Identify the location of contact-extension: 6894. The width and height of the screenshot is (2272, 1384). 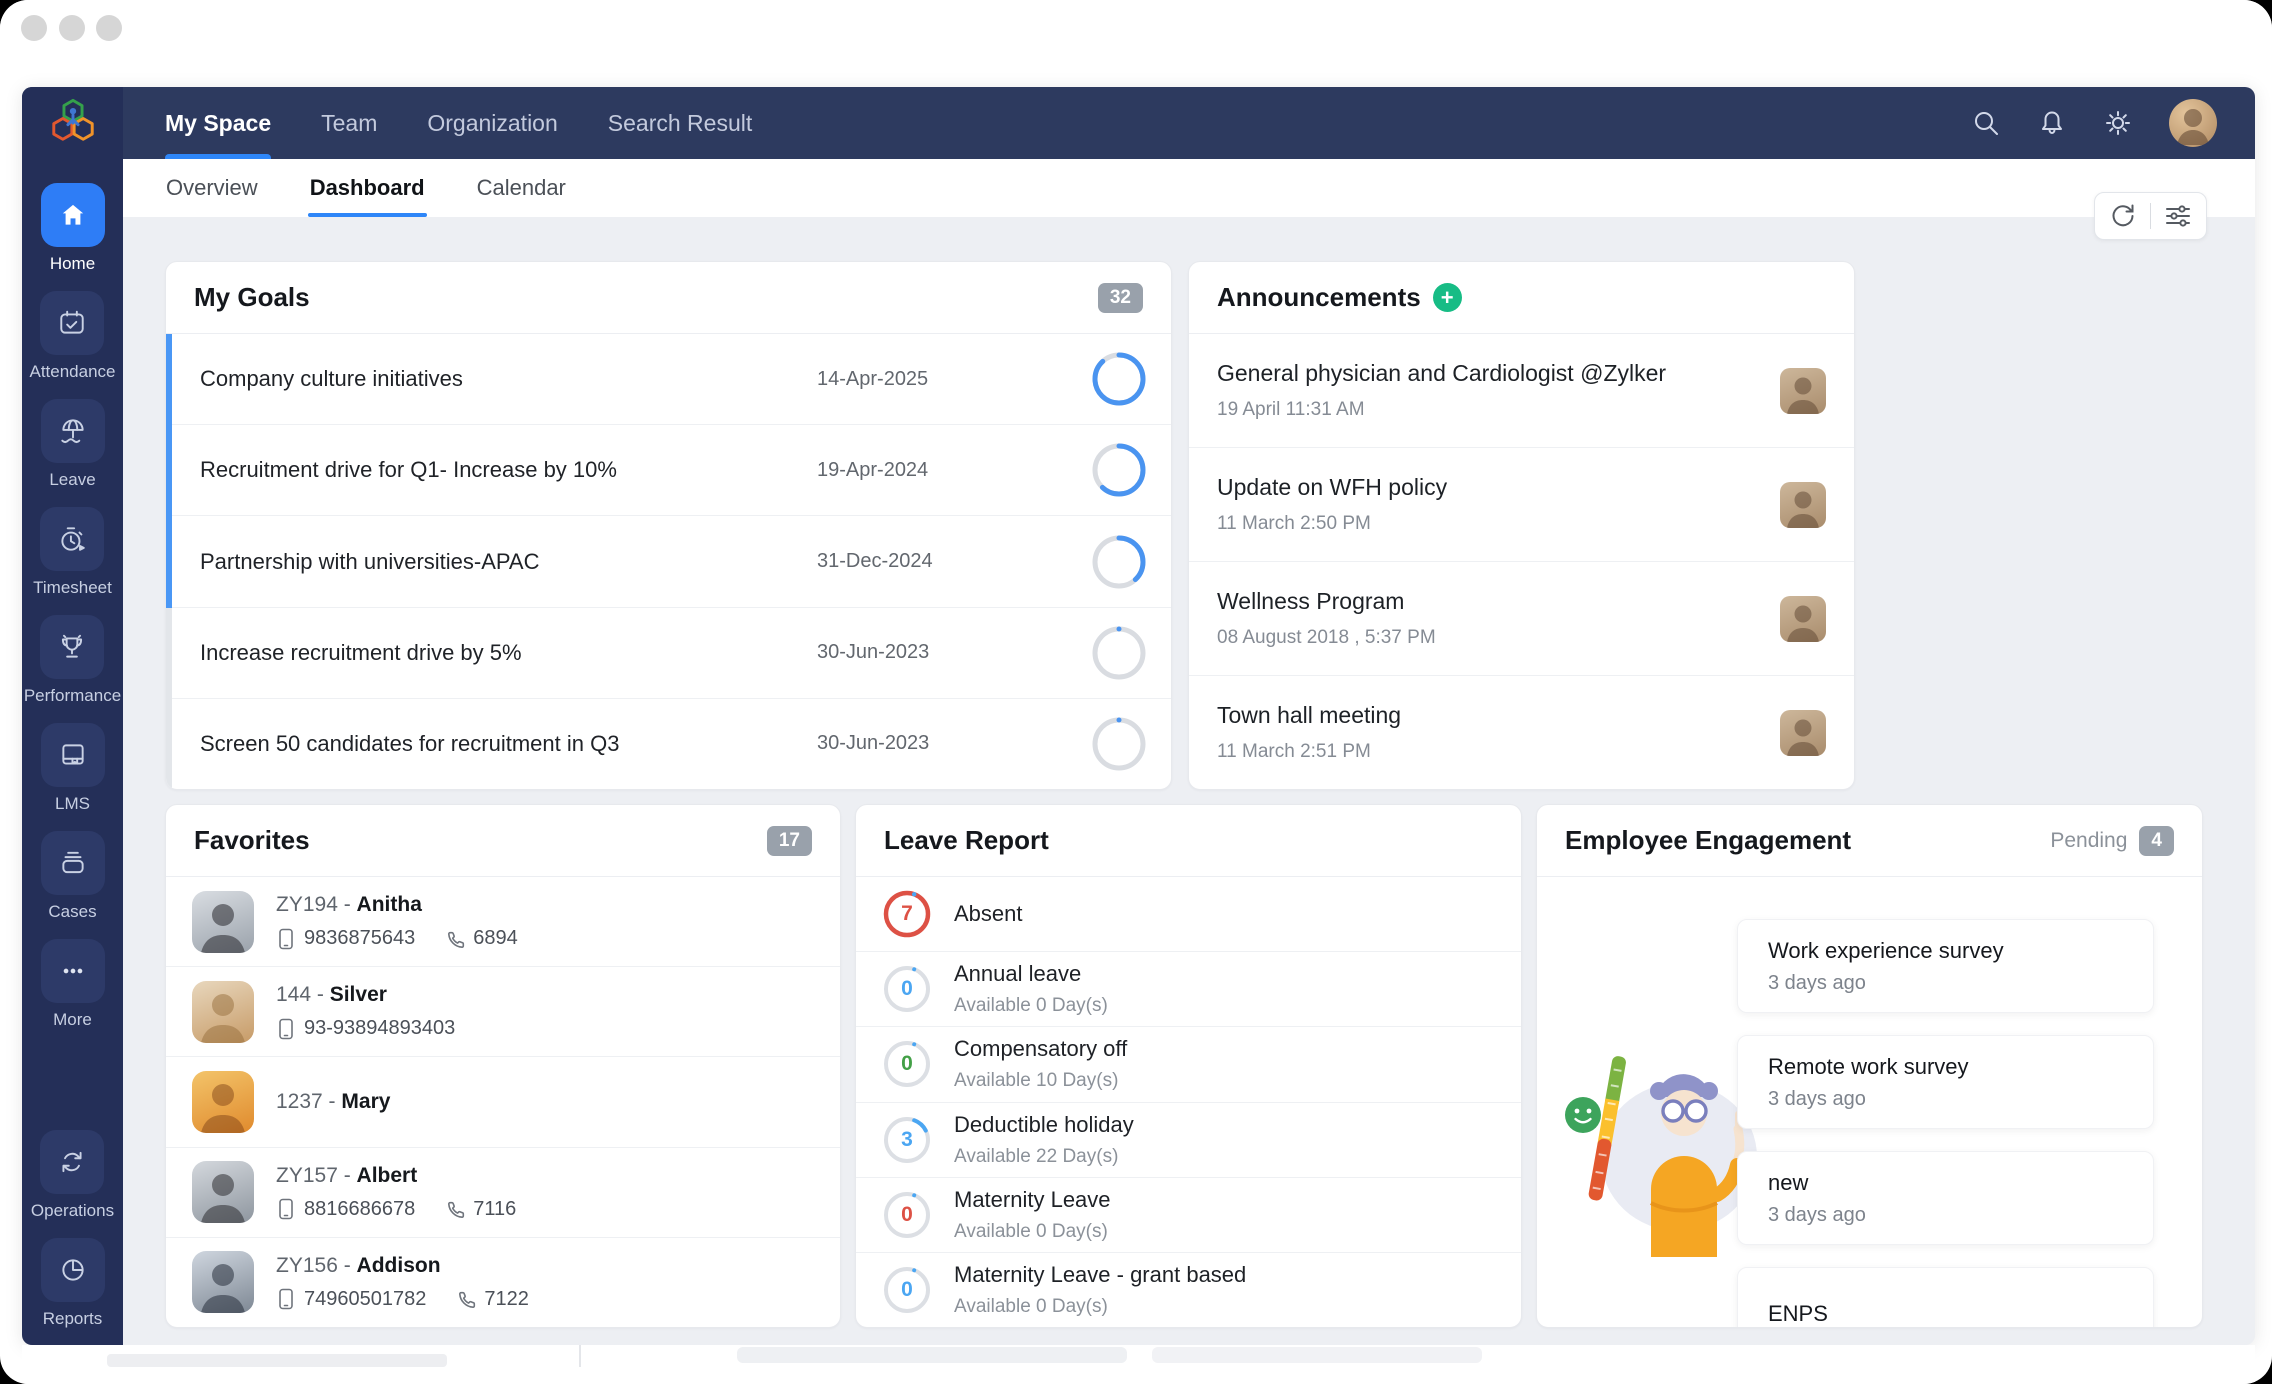
(495, 938).